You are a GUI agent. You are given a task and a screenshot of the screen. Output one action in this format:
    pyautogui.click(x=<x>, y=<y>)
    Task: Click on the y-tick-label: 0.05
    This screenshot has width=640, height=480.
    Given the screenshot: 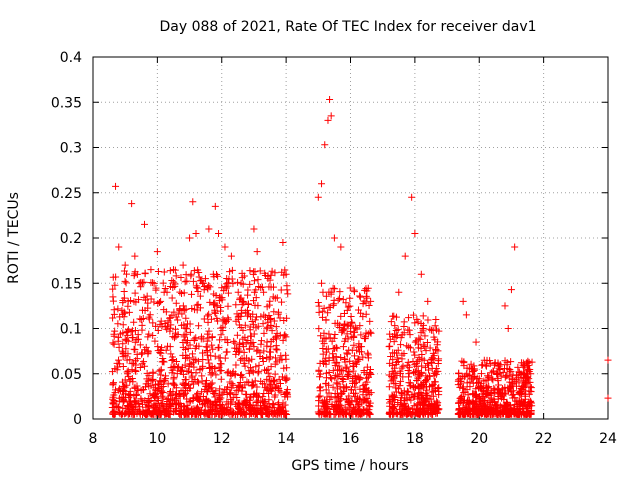 What is the action you would take?
    pyautogui.click(x=66, y=375)
    